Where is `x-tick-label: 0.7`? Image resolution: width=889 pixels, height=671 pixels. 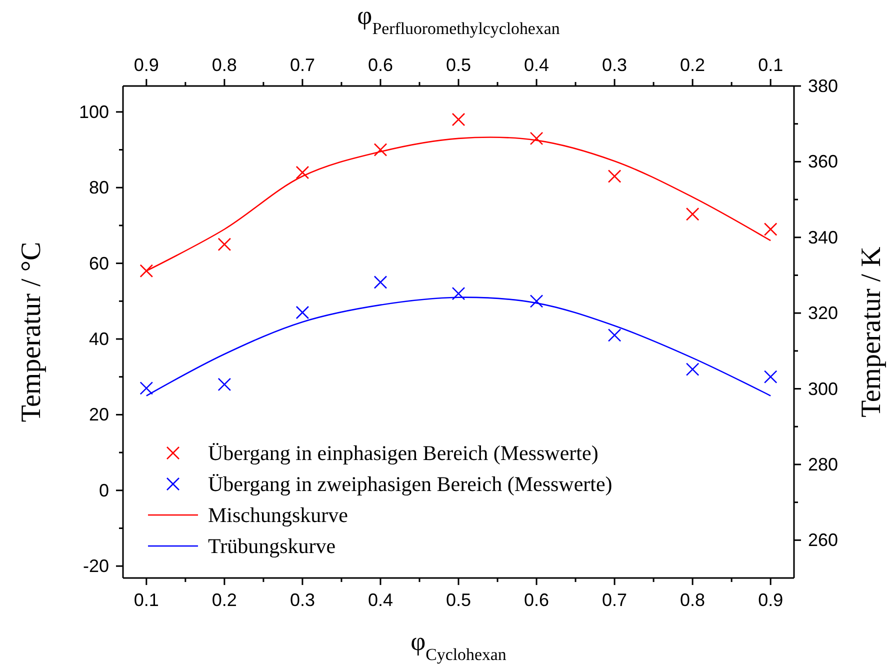 x-tick-label: 0.7 is located at coordinates (615, 600).